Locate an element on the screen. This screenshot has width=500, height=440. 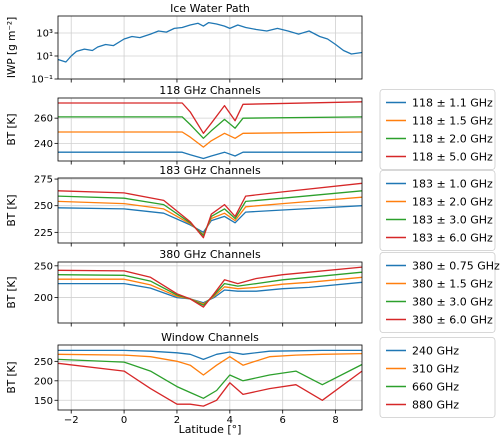
panel-title: Ice Water Path is located at coordinates (210, 8).